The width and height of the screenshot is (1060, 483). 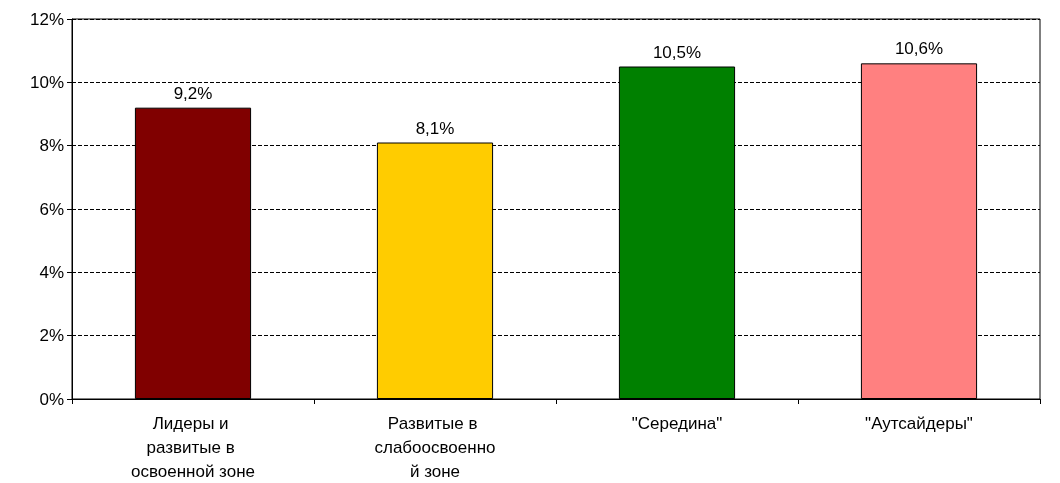 I want to click on y-tick-label: 12%, so click(x=46, y=19).